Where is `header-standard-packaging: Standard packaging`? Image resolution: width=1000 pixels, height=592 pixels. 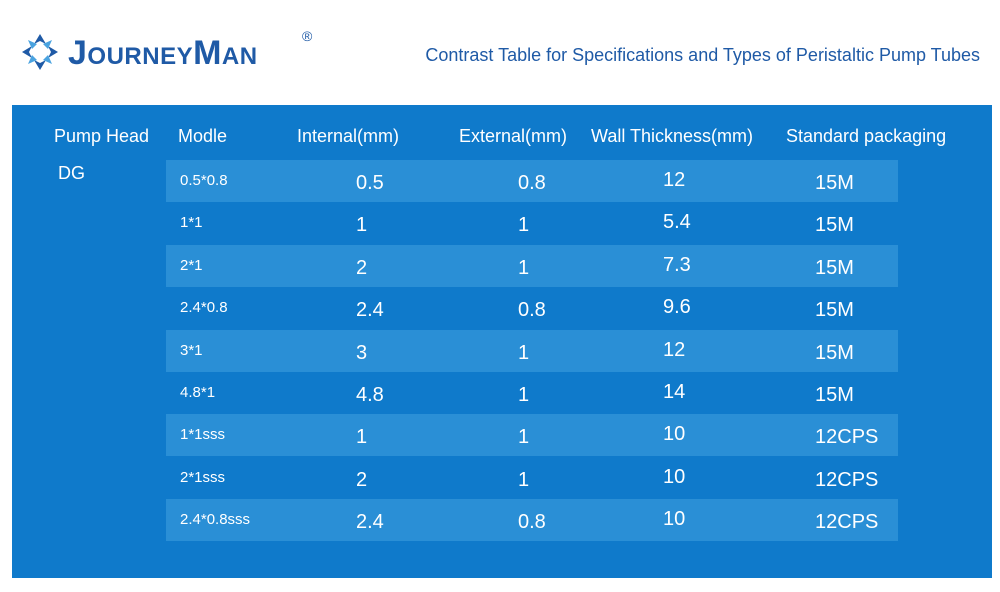 header-standard-packaging: Standard packaging is located at coordinates (866, 136).